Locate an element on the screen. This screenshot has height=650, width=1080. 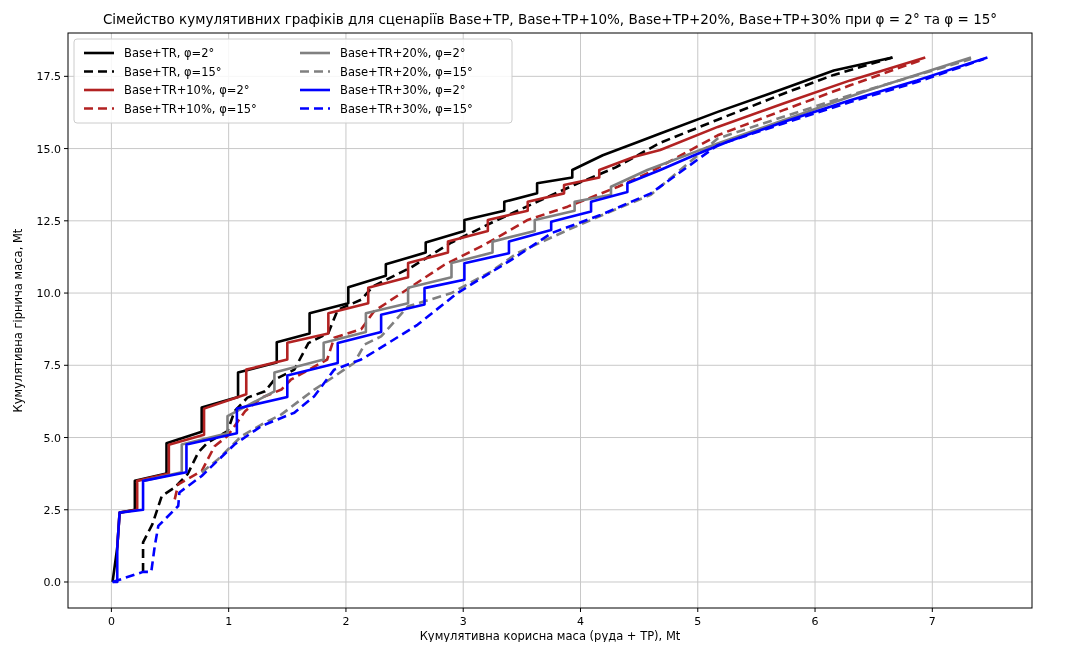
y-axis-title: Кумулятивна гірнича маса, Mt is located at coordinates (18, 320).